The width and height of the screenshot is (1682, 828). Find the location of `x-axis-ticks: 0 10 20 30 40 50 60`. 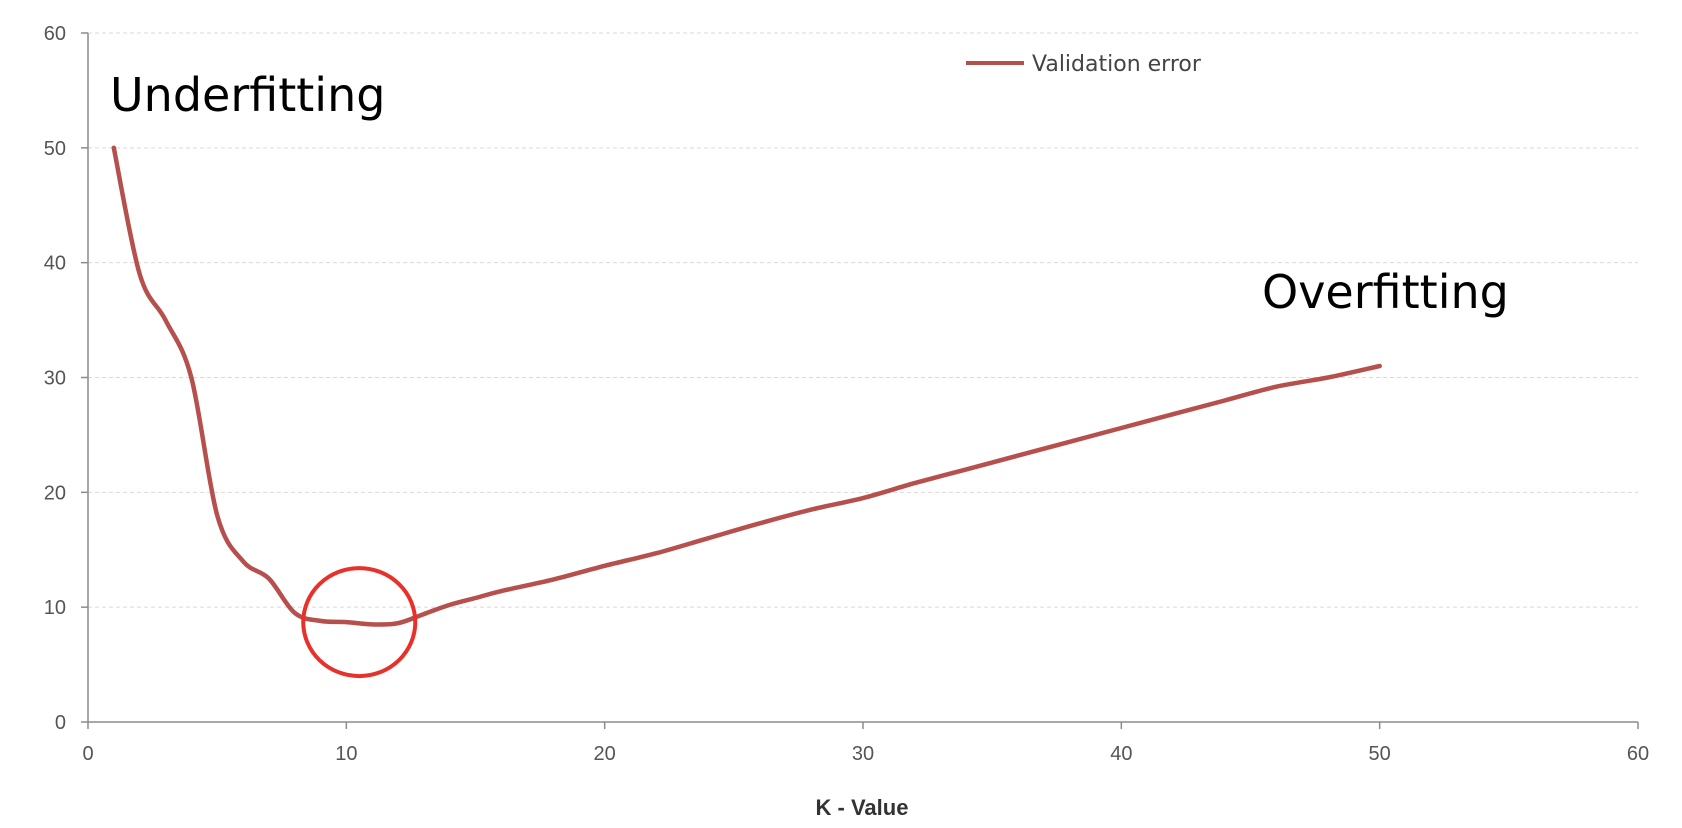

x-axis-ticks: 0 10 20 30 40 50 60 is located at coordinates (865, 743).